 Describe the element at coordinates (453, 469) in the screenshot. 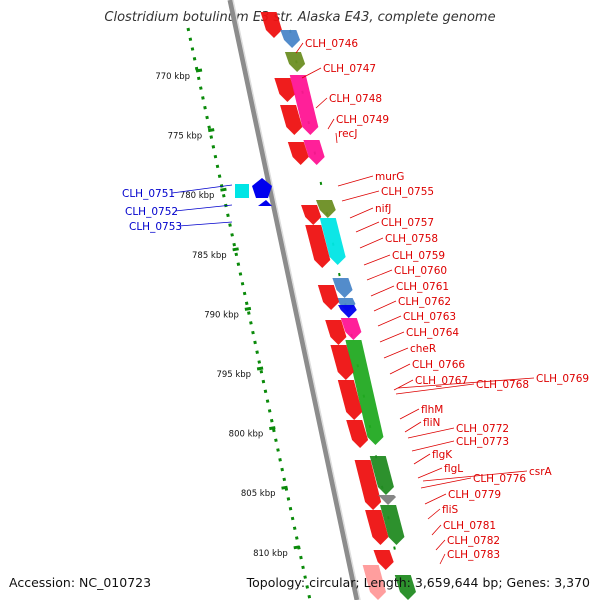

I see `forward-gene-label: flgL` at that location.